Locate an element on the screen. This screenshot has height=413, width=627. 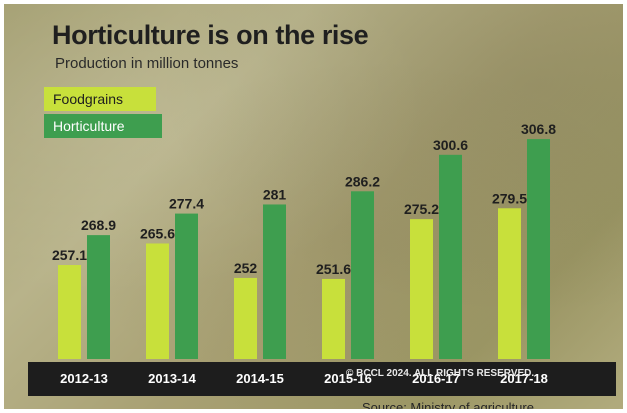
chart-subtitle: Production in million tonnes is located at coordinates (147, 63).